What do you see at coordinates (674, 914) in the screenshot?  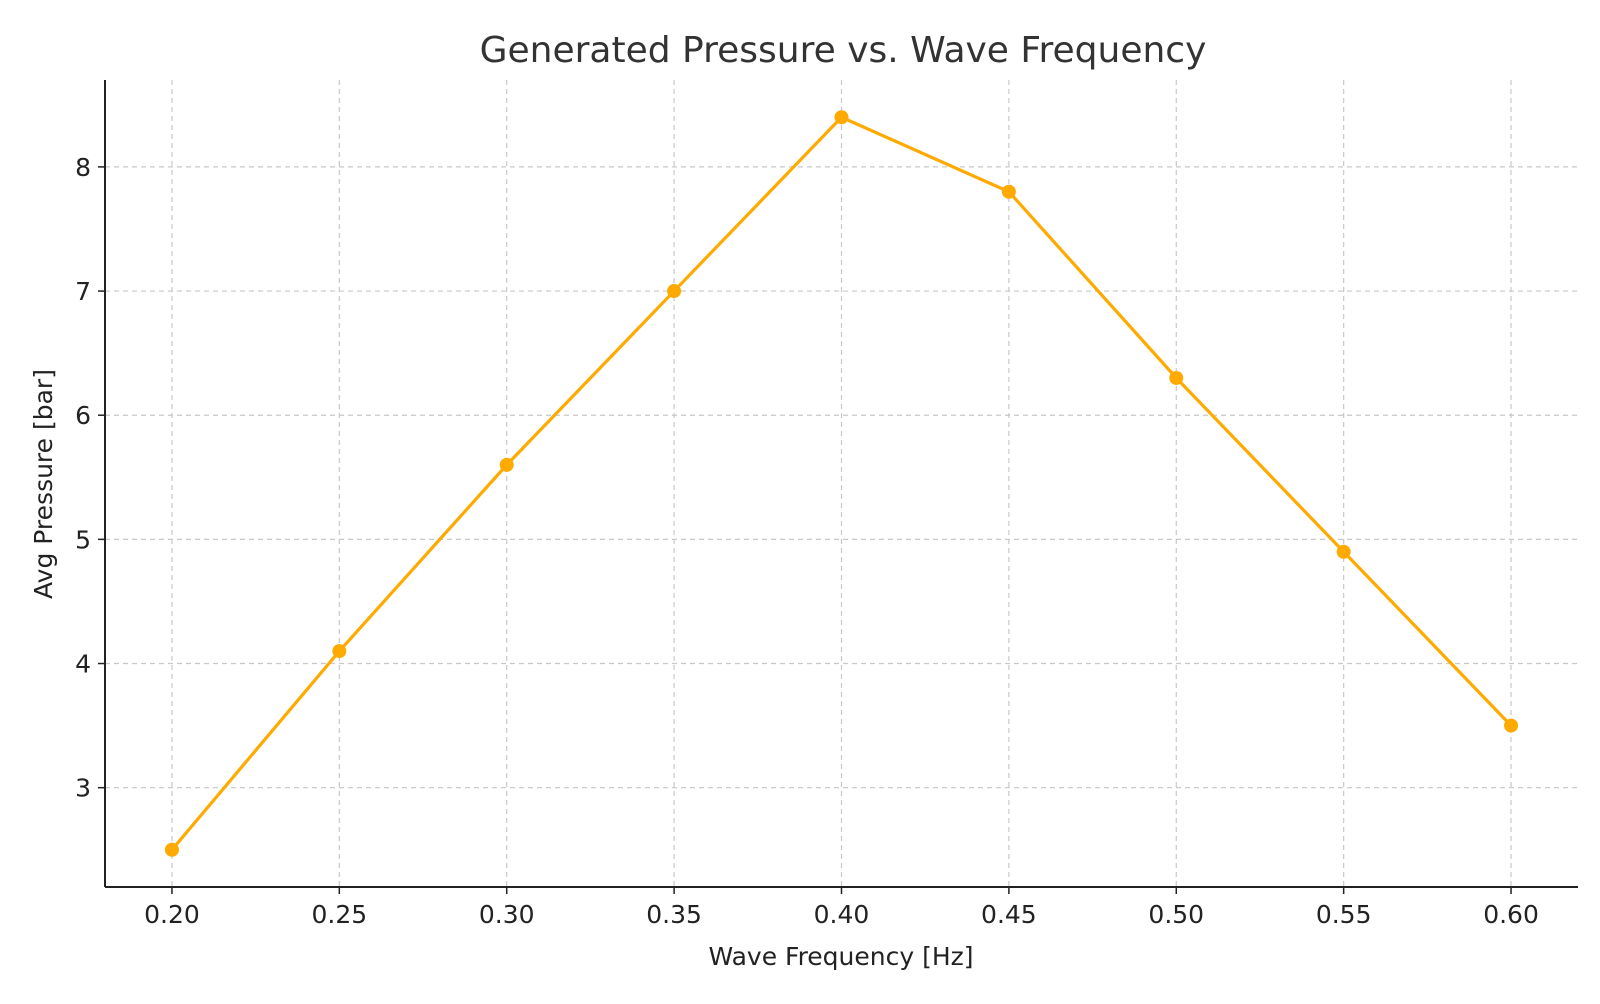 I see `x-tick-label: 0.35` at bounding box center [674, 914].